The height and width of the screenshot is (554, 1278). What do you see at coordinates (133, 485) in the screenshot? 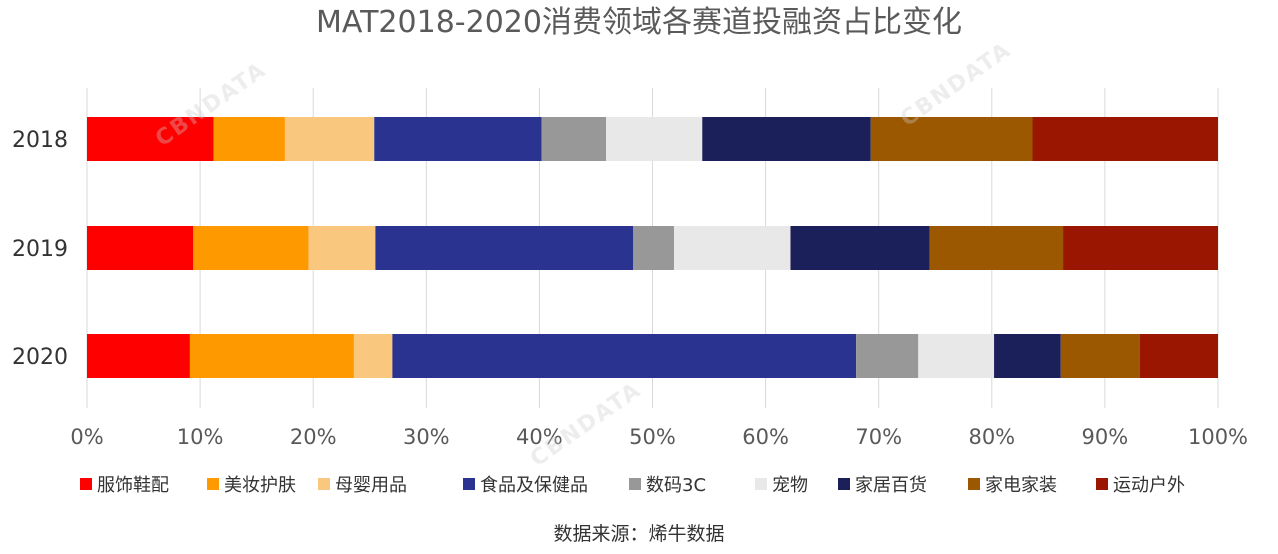
I see `legend-label: 服饰鞋配` at bounding box center [133, 485].